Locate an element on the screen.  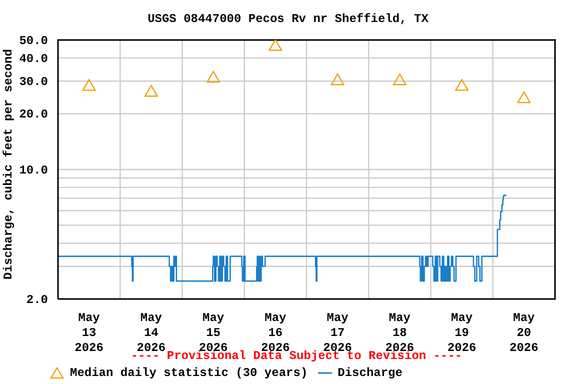
y-tick-label: 2.0 is located at coordinates (37, 300).